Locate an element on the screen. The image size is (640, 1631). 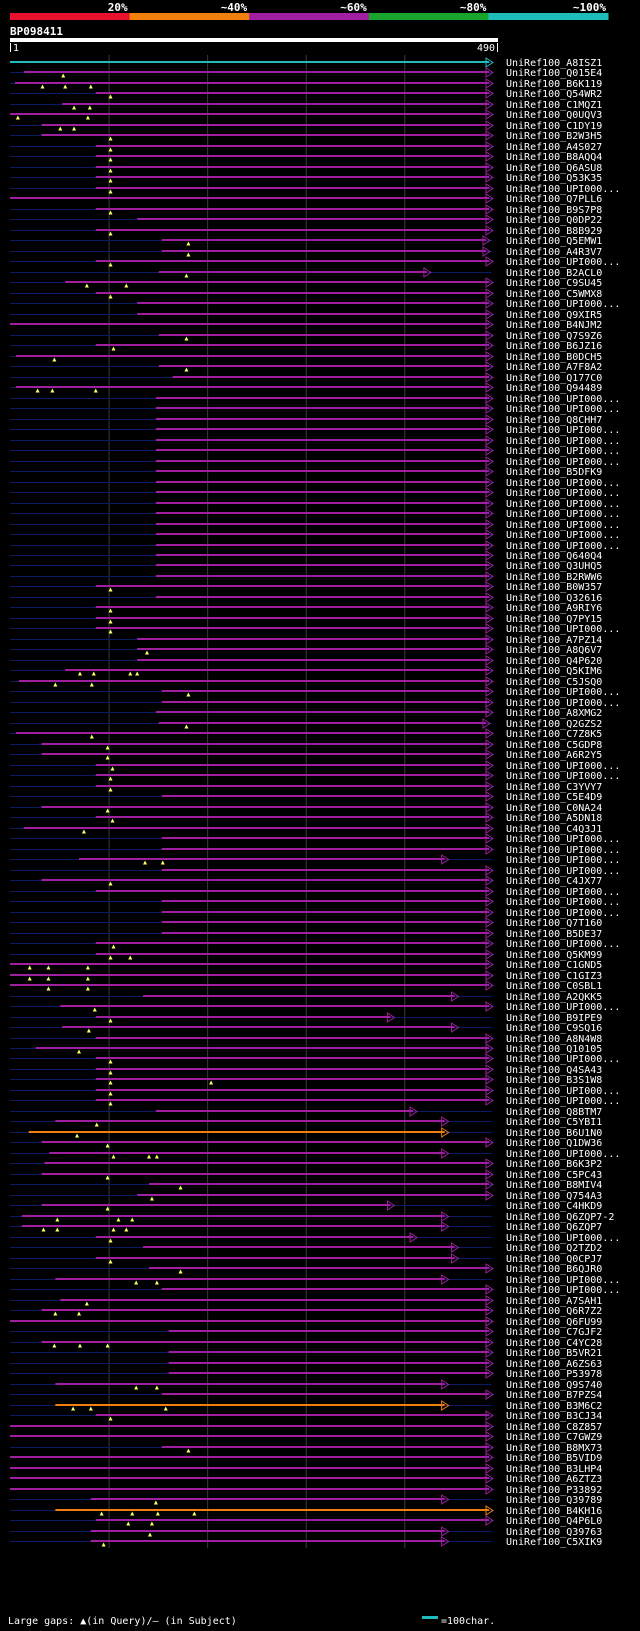
hit-label: UniRef100_Q7T160 is located at coordinates (554, 923).